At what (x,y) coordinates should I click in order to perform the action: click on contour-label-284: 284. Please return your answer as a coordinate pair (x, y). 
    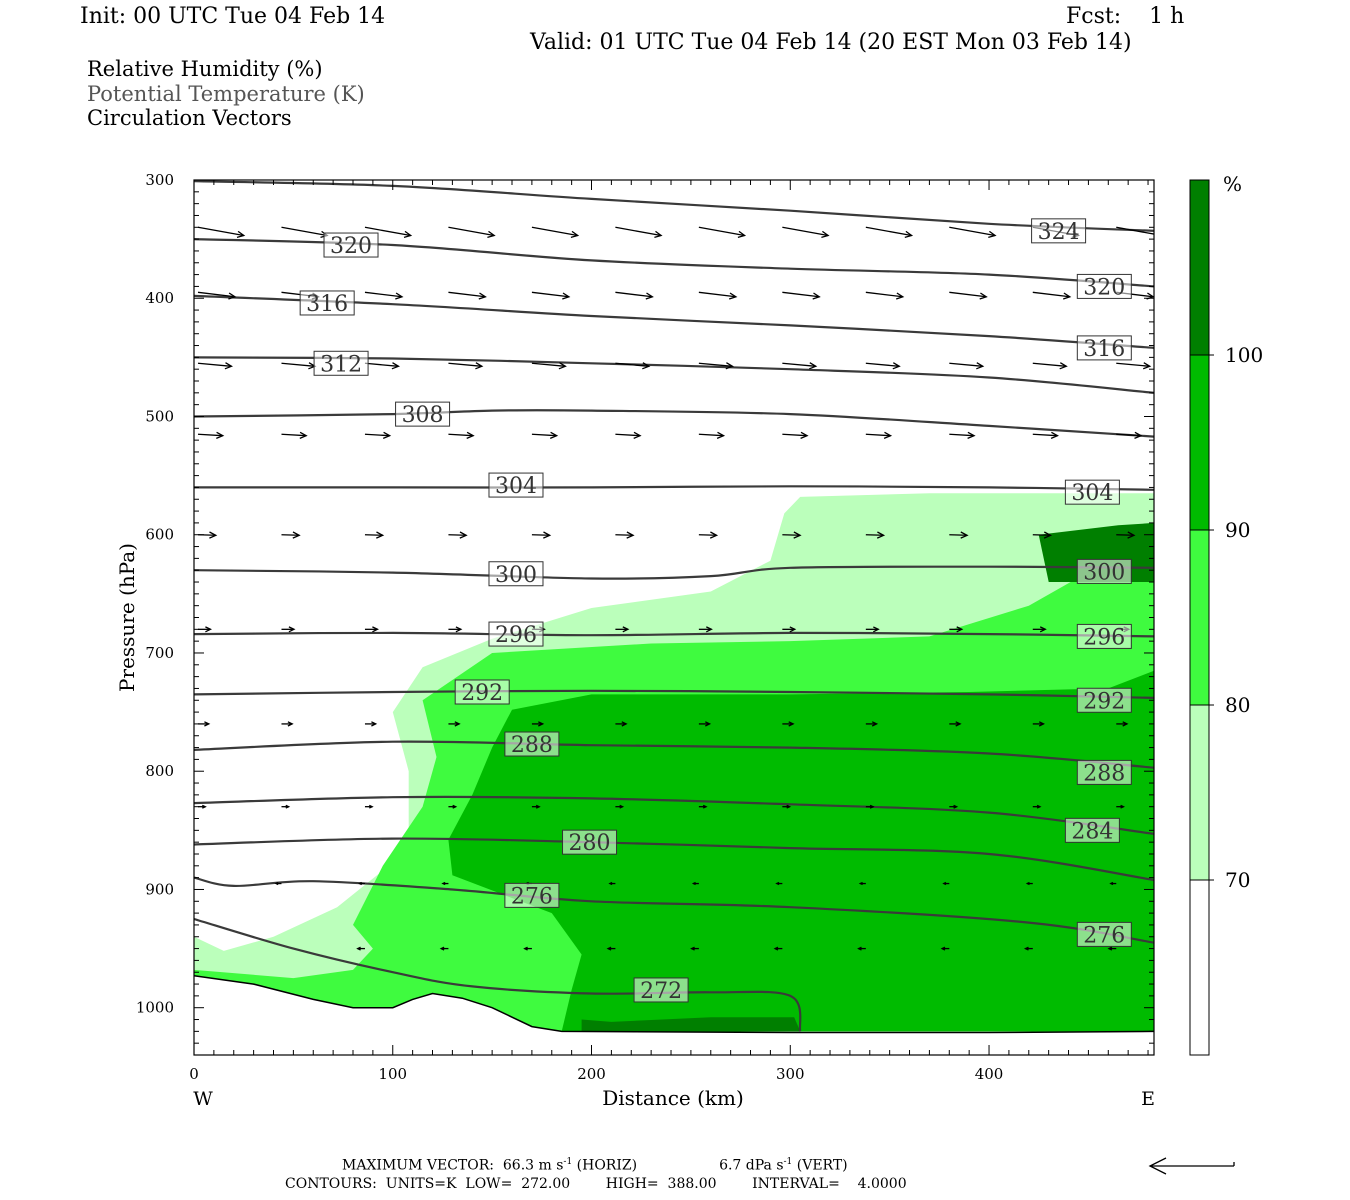
    Looking at the image, I should click on (1092, 830).